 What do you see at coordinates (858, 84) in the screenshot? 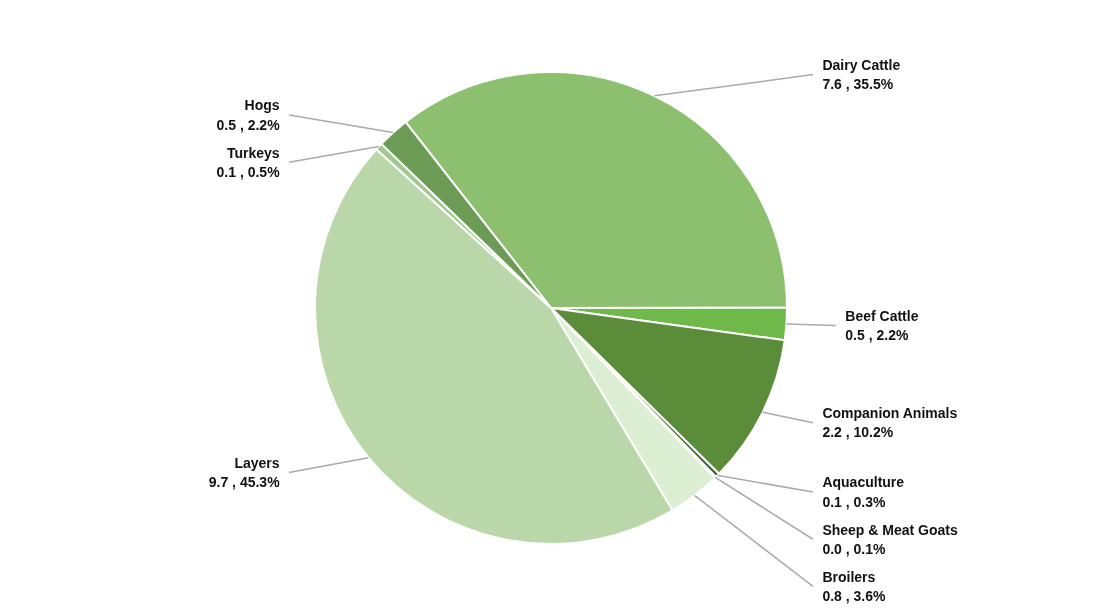
I see `data-label: 7.6 , 35.5%` at bounding box center [858, 84].